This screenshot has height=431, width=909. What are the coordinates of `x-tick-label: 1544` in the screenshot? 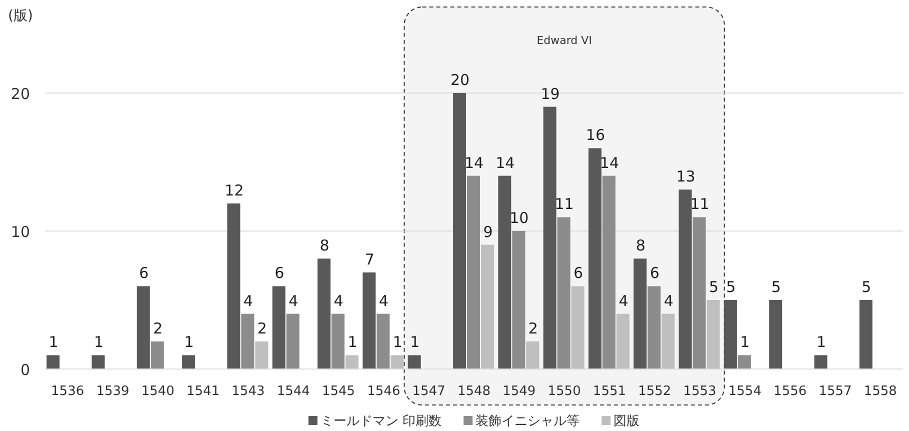 It's located at (293, 391).